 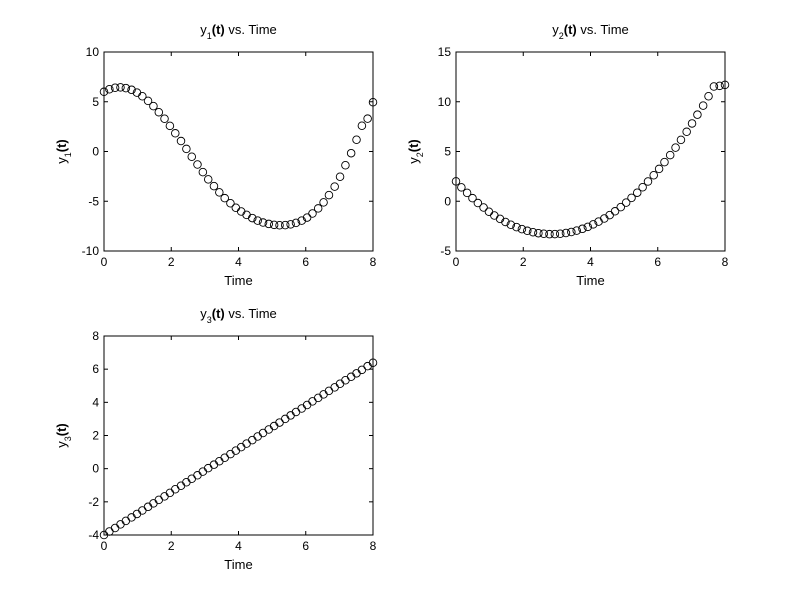 What do you see at coordinates (95, 369) in the screenshot?
I see `y-tick-label: 6` at bounding box center [95, 369].